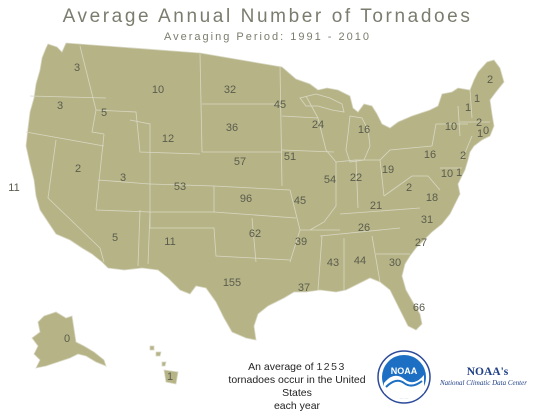 Image resolution: width=535 pixels, height=413 pixels. I want to click on state-label-me: 2, so click(490, 80).